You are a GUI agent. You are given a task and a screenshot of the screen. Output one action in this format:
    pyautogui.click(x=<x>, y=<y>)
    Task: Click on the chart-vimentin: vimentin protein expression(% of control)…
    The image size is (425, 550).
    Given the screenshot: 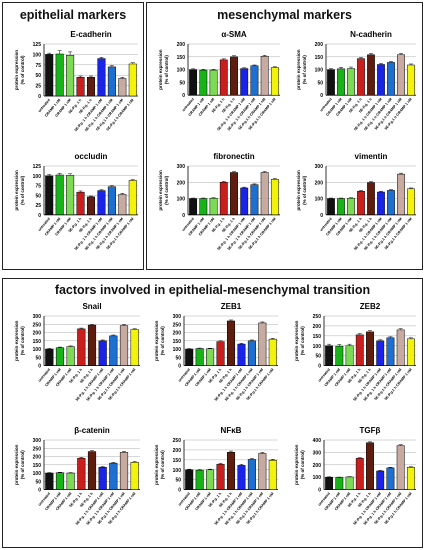 What is the action you would take?
    pyautogui.click(x=356, y=201)
    